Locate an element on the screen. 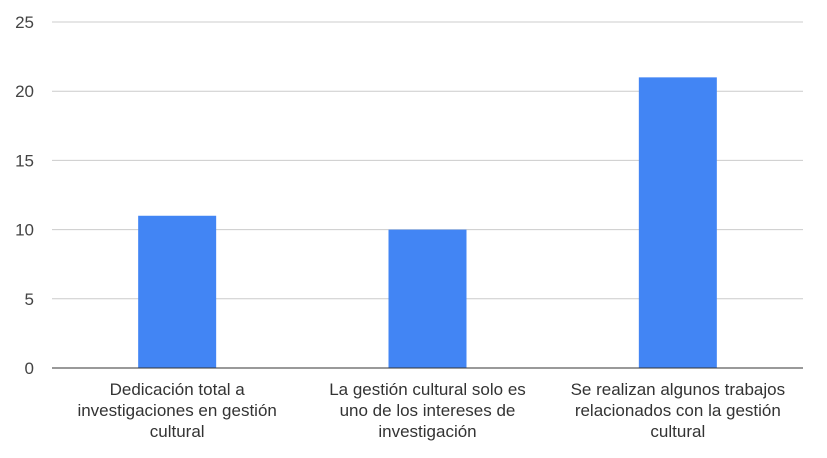 The image size is (827, 458). x-category-label-line: investigaciones en gestión is located at coordinates (176, 410).